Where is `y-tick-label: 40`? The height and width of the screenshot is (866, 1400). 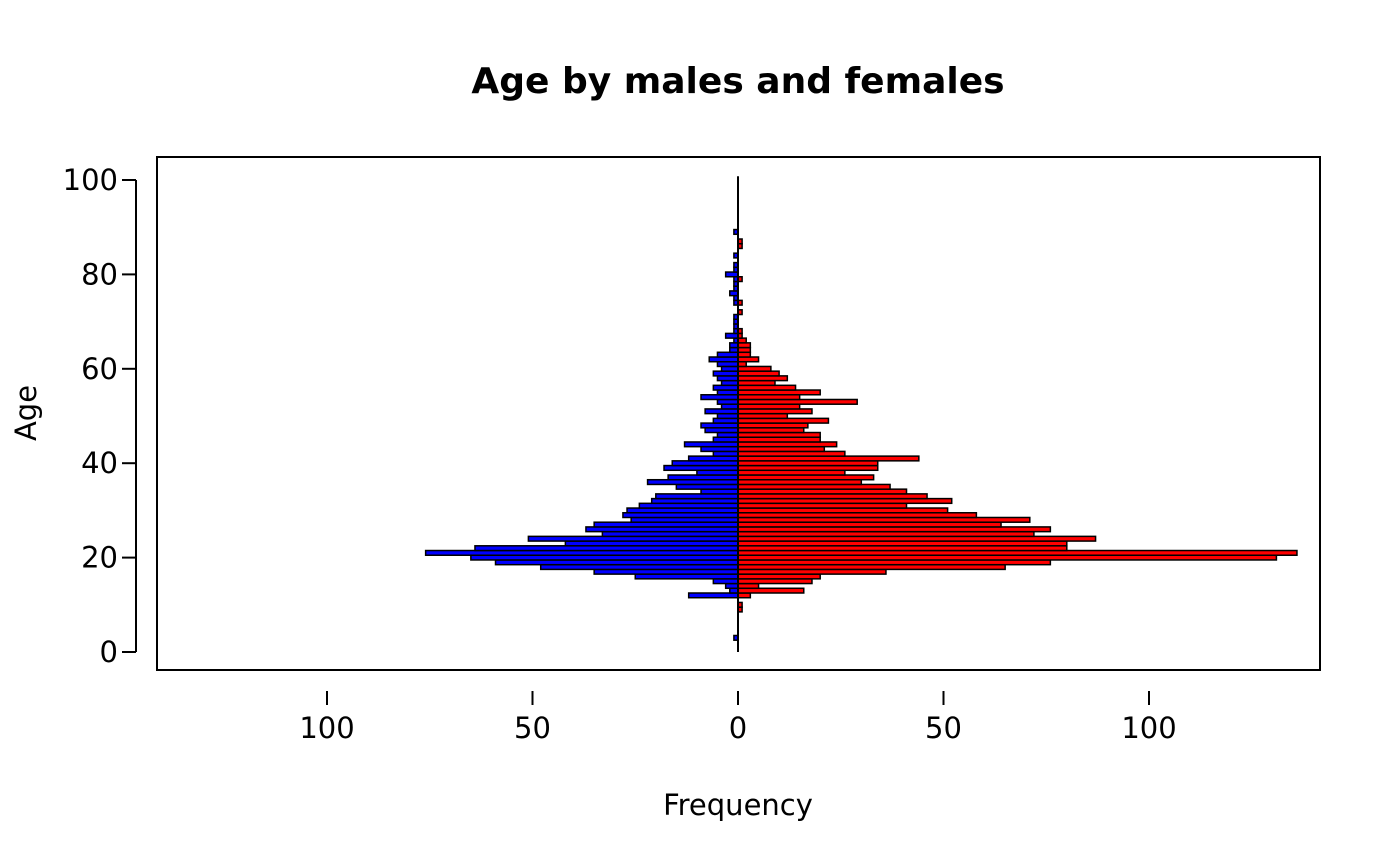 y-tick-label: 40 is located at coordinates (99, 463).